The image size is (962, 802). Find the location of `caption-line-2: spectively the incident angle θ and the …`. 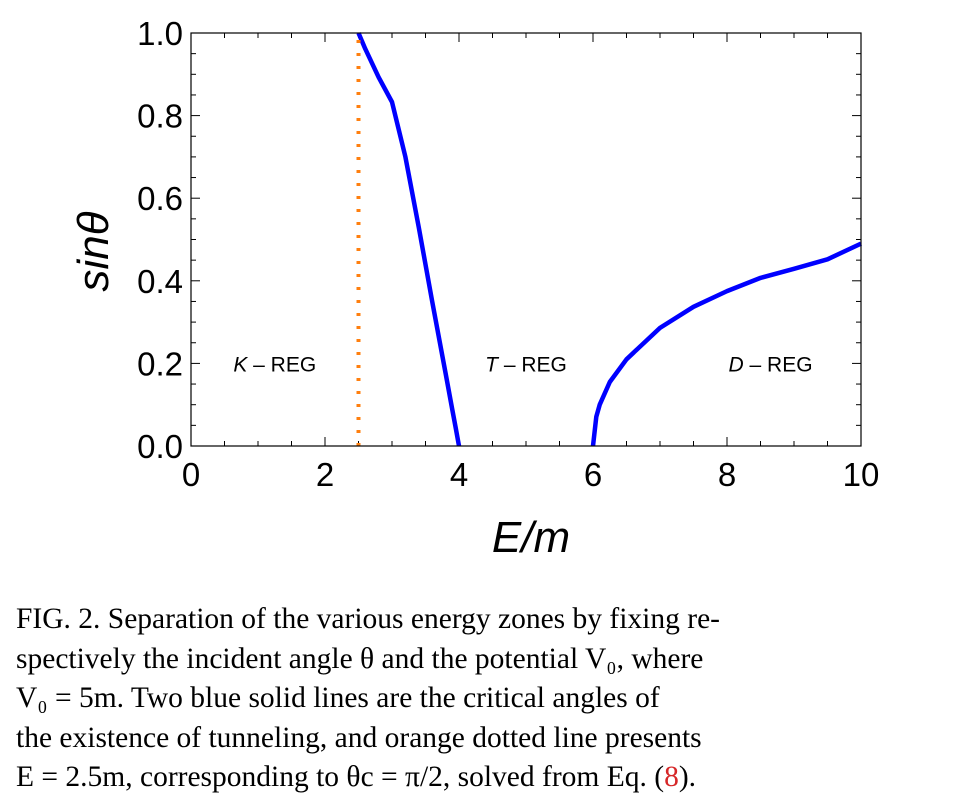

caption-line-2: spectively the incident angle θ and the … is located at coordinates (360, 658).